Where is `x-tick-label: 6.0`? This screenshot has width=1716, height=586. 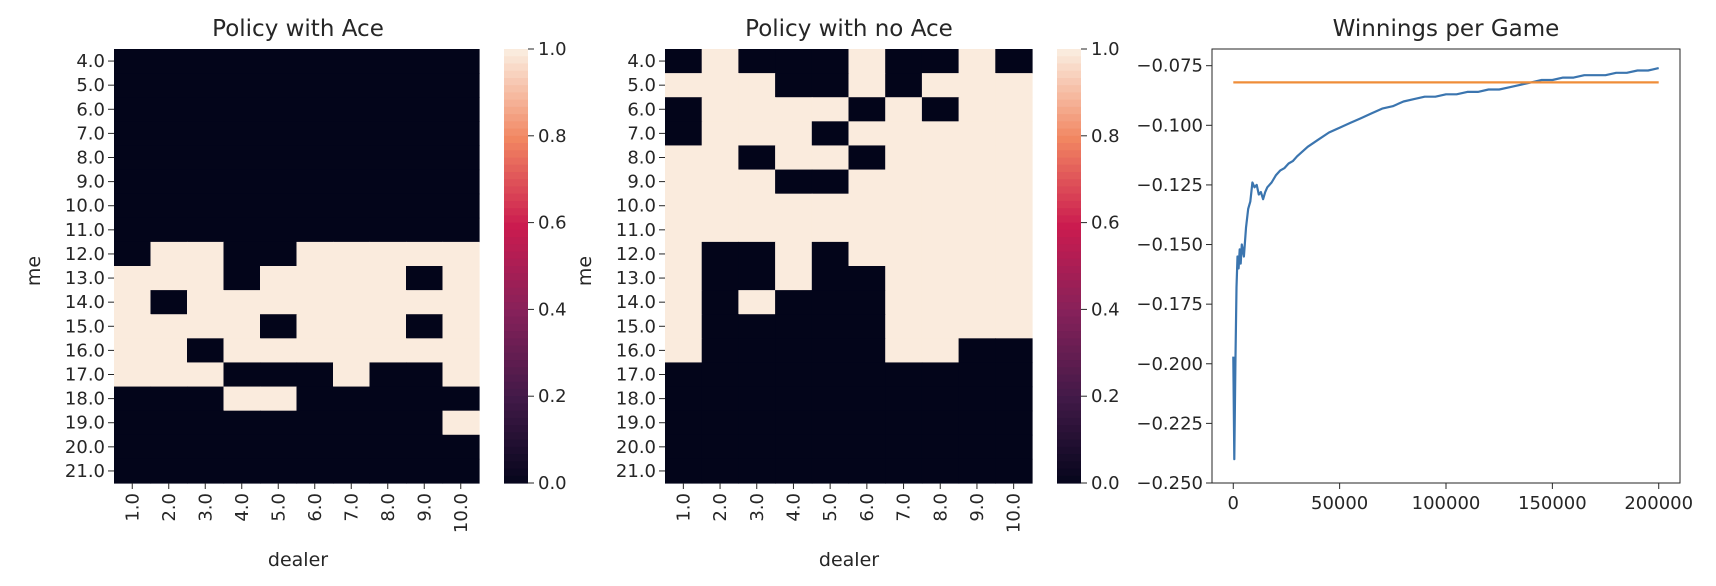
x-tick-label: 6.0 is located at coordinates (867, 507).